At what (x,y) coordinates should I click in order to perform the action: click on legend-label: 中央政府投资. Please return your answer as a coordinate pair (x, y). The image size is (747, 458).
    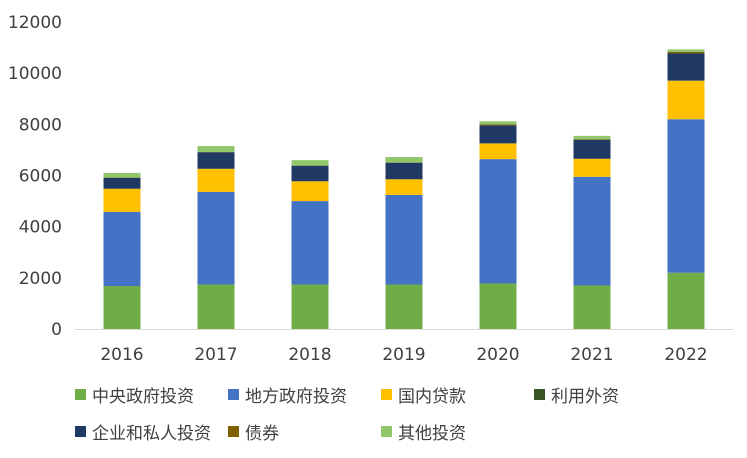
    Looking at the image, I should click on (143, 397).